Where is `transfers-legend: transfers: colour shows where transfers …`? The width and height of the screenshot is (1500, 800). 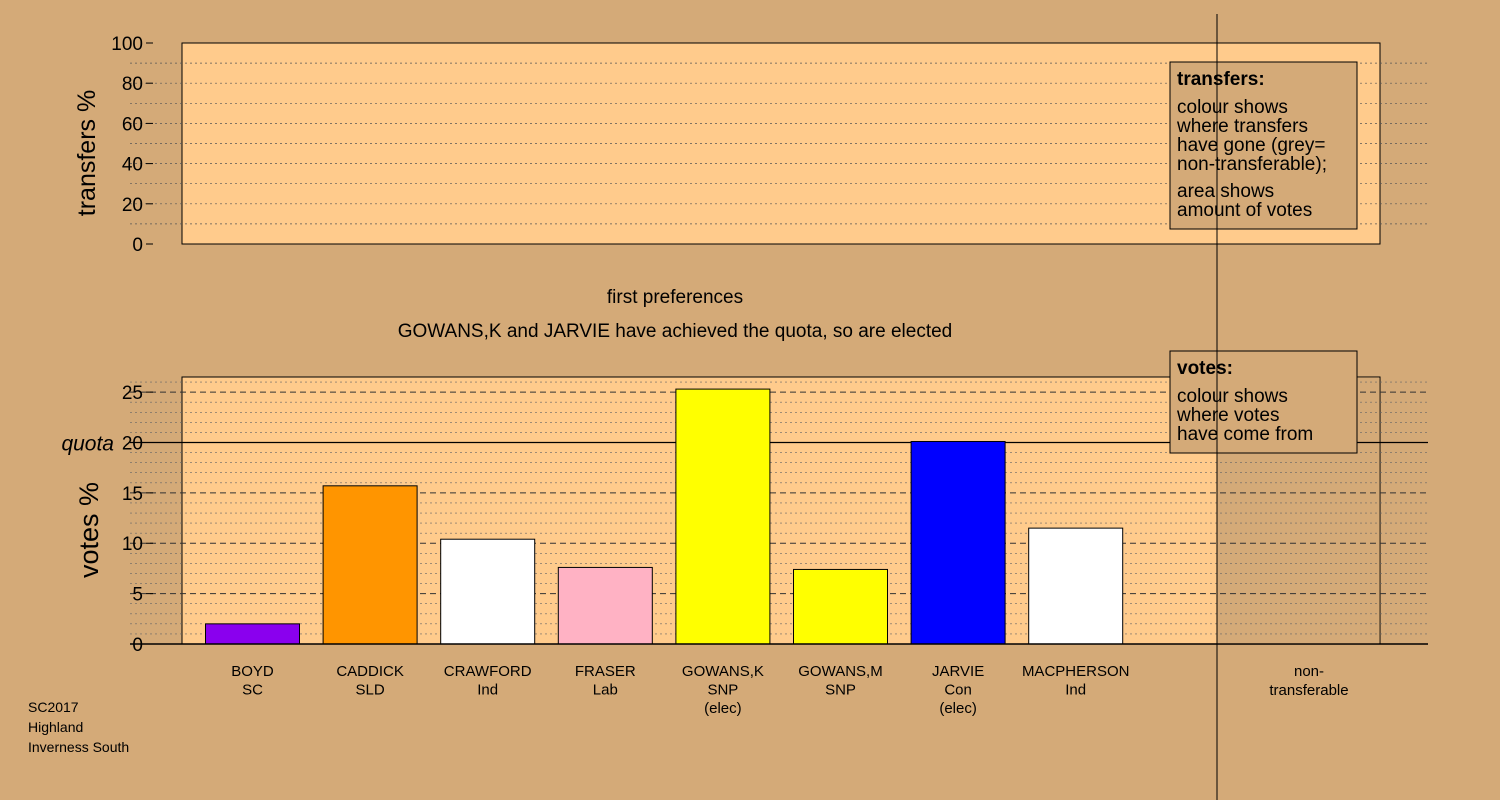
transfers-legend: transfers: colour shows where transfers … is located at coordinates (1263, 145).